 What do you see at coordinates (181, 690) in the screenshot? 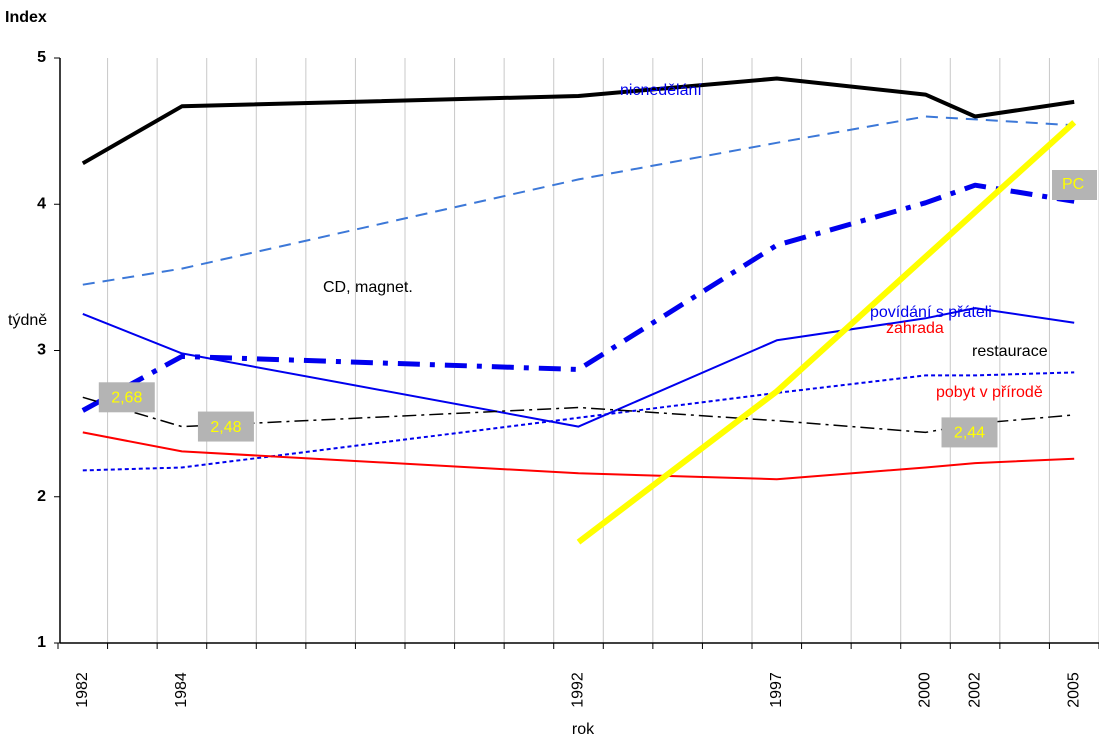
I see `x-tick-label: 1984` at bounding box center [181, 690].